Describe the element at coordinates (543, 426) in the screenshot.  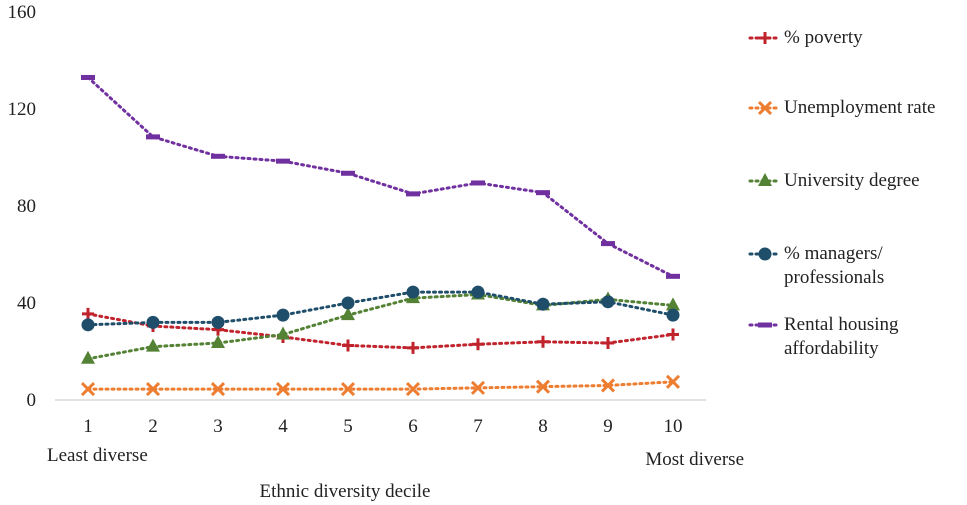
I see `x-tick-label: 8` at that location.